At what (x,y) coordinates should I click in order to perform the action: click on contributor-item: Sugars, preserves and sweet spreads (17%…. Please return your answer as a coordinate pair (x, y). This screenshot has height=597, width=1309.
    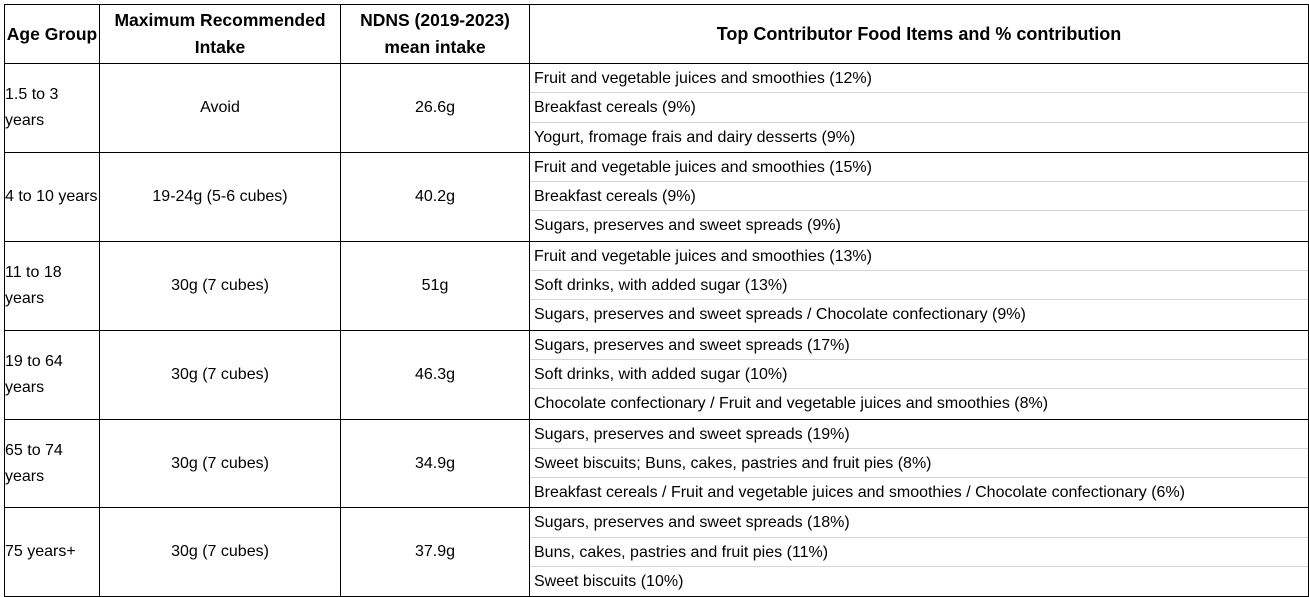
    Looking at the image, I should click on (919, 345).